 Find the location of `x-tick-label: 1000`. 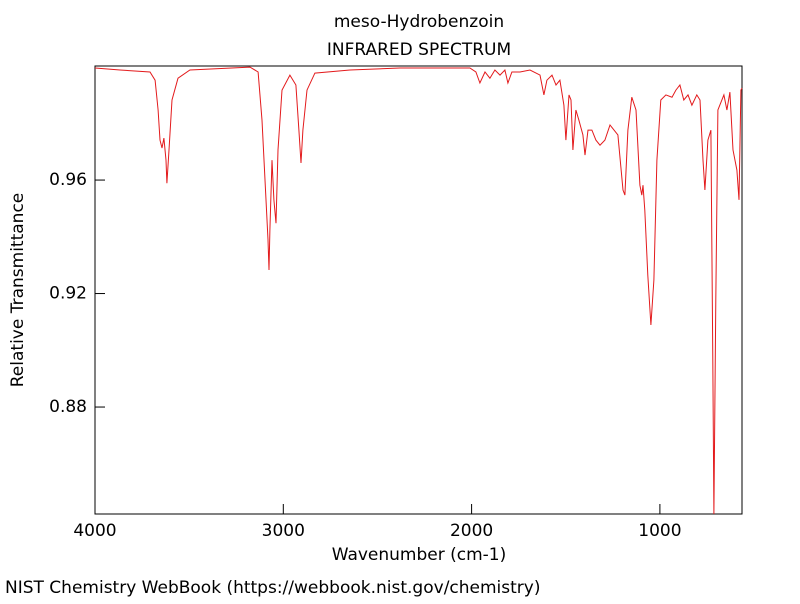

x-tick-label: 1000 is located at coordinates (659, 531).